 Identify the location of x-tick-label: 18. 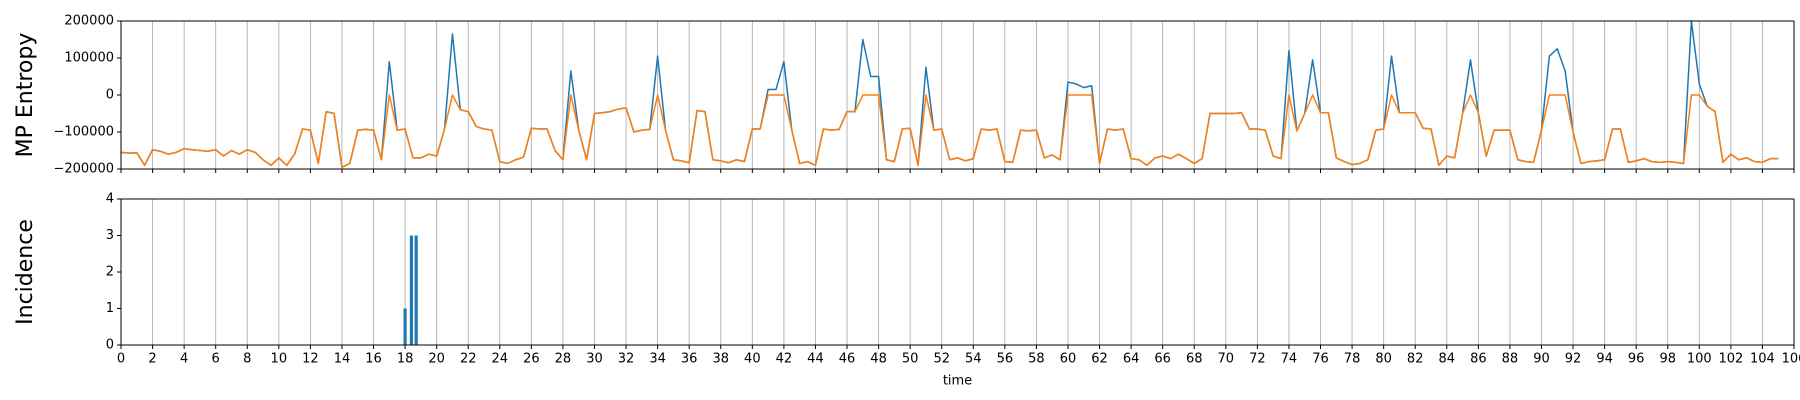
(405, 359).